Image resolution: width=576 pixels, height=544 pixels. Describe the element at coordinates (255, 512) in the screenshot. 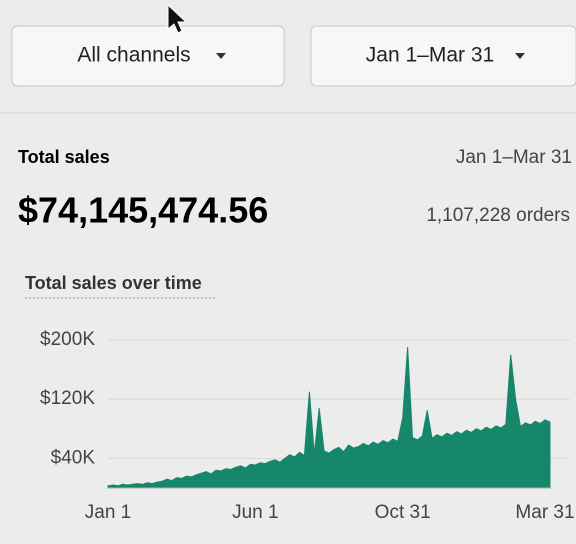

I see `x-tick-label: Jun 1` at that location.